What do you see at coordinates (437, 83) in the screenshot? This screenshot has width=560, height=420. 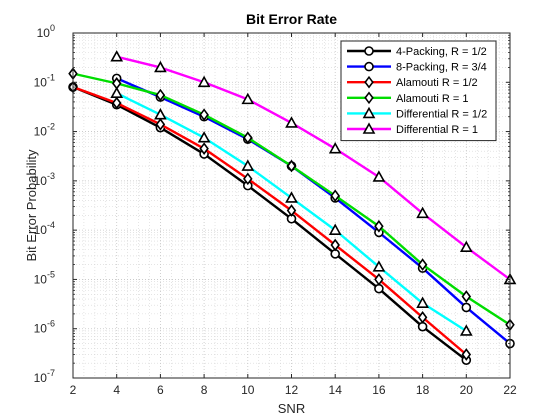 I see `legend-entry-label: Alamouti R = 1/2` at bounding box center [437, 83].